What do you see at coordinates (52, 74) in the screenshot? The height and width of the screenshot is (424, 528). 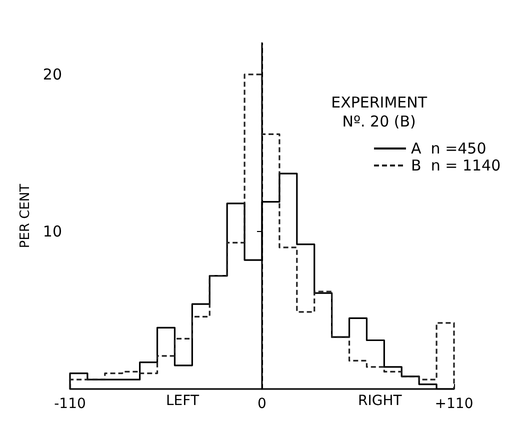 I see `y-tick-label: 20` at bounding box center [52, 74].